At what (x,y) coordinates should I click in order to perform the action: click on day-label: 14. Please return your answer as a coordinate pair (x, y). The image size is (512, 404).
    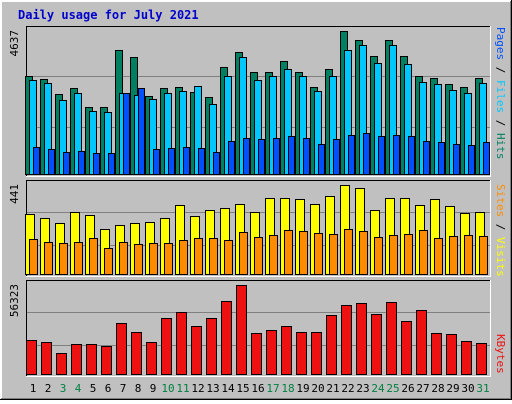
    Looking at the image, I should click on (228, 388).